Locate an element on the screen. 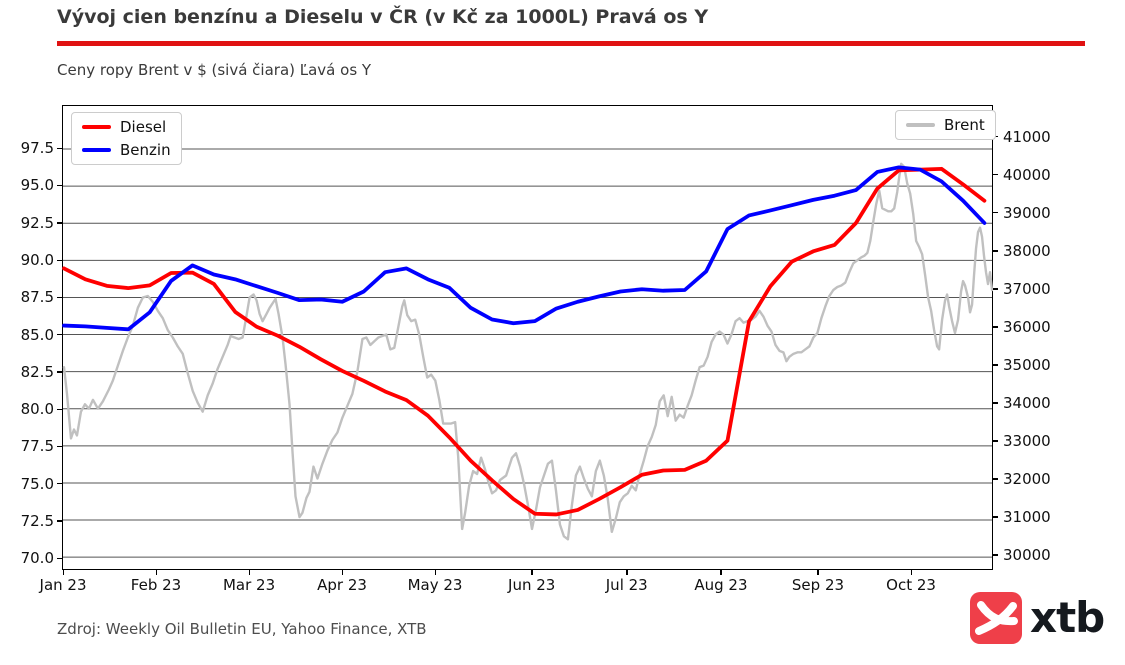  x-axis-tick-label: Jul 23 is located at coordinates (626, 585).